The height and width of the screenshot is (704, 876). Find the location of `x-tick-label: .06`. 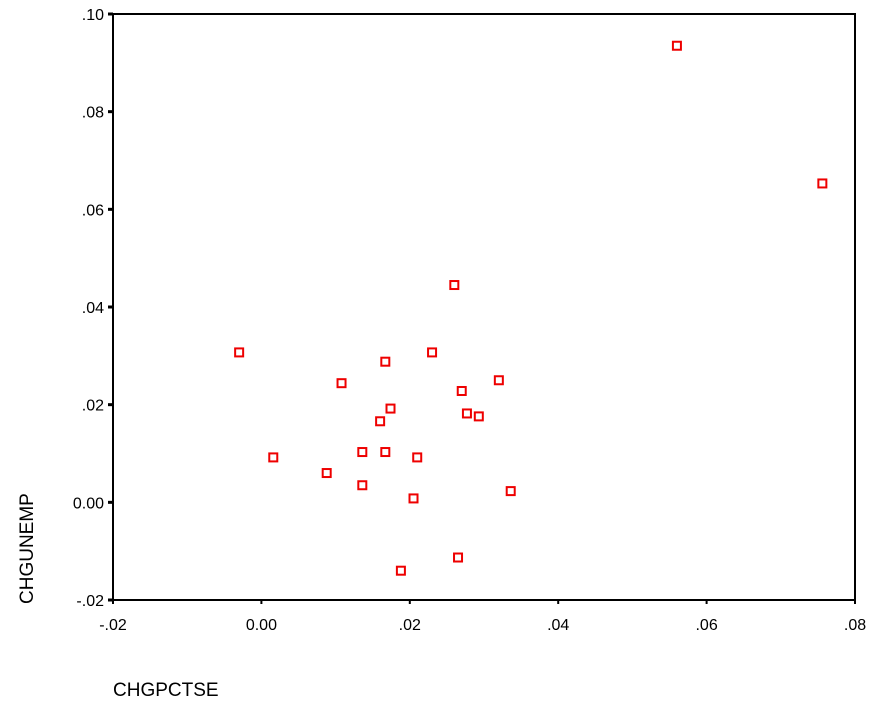

x-tick-label: .06 is located at coordinates (706, 625).